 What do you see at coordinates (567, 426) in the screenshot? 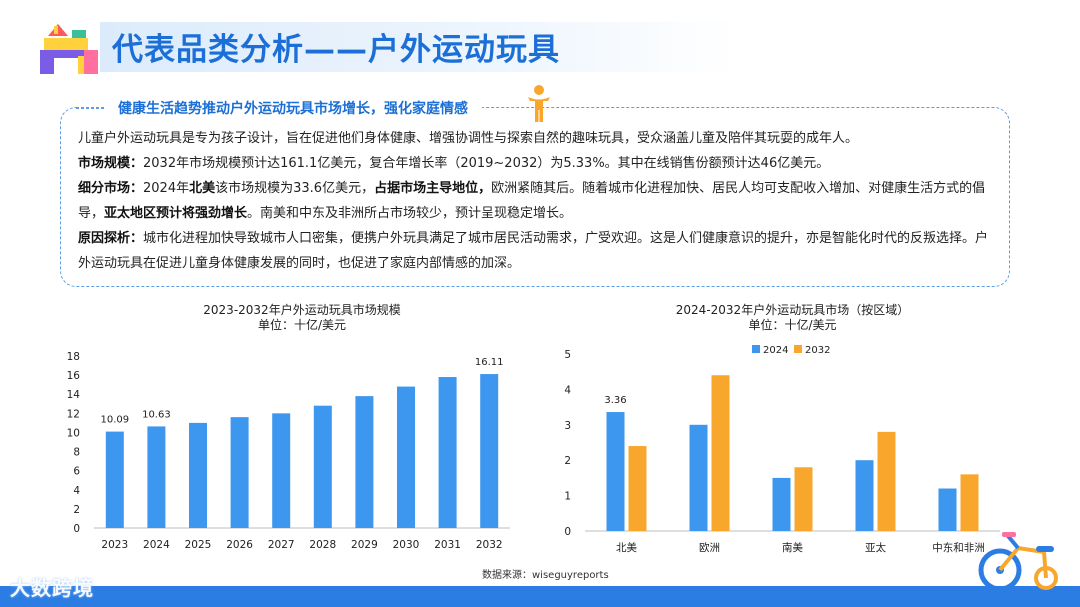
I see `y-tick-label: 3` at bounding box center [567, 426].